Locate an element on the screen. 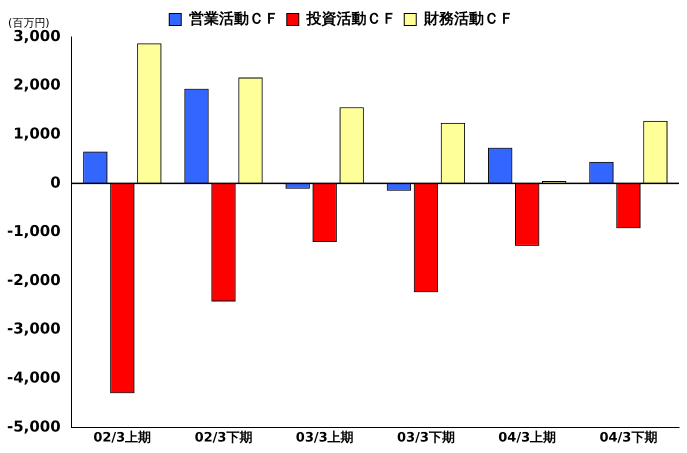  y-tick-label: 2,000 is located at coordinates (37, 85).